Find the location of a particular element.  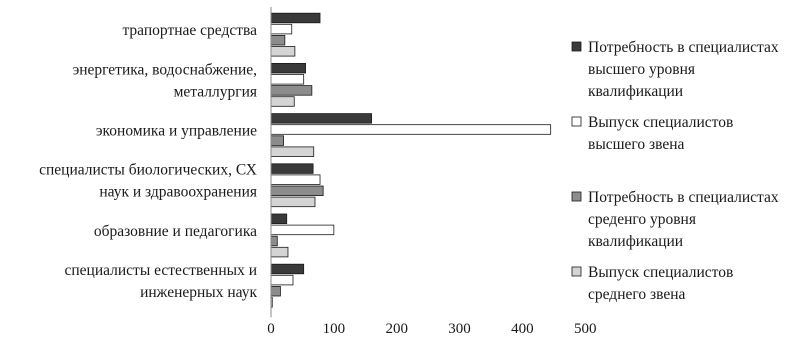

category-label: специалисты биологических, СХ is located at coordinates (148, 170).